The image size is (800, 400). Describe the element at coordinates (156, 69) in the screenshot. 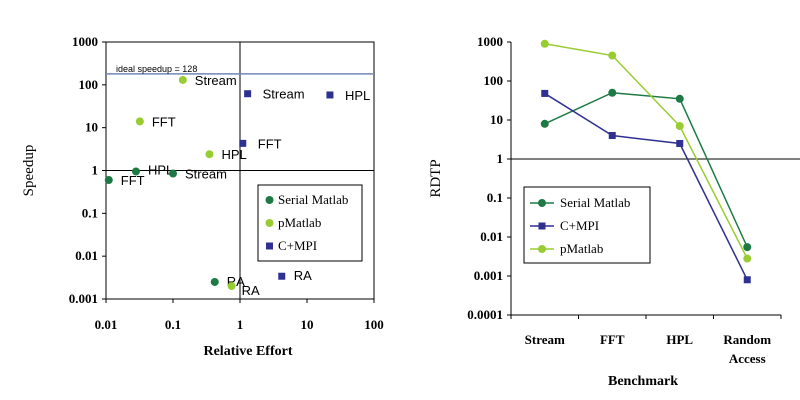

I see `ideal-speedup-label: ideal speedup = 128` at that location.